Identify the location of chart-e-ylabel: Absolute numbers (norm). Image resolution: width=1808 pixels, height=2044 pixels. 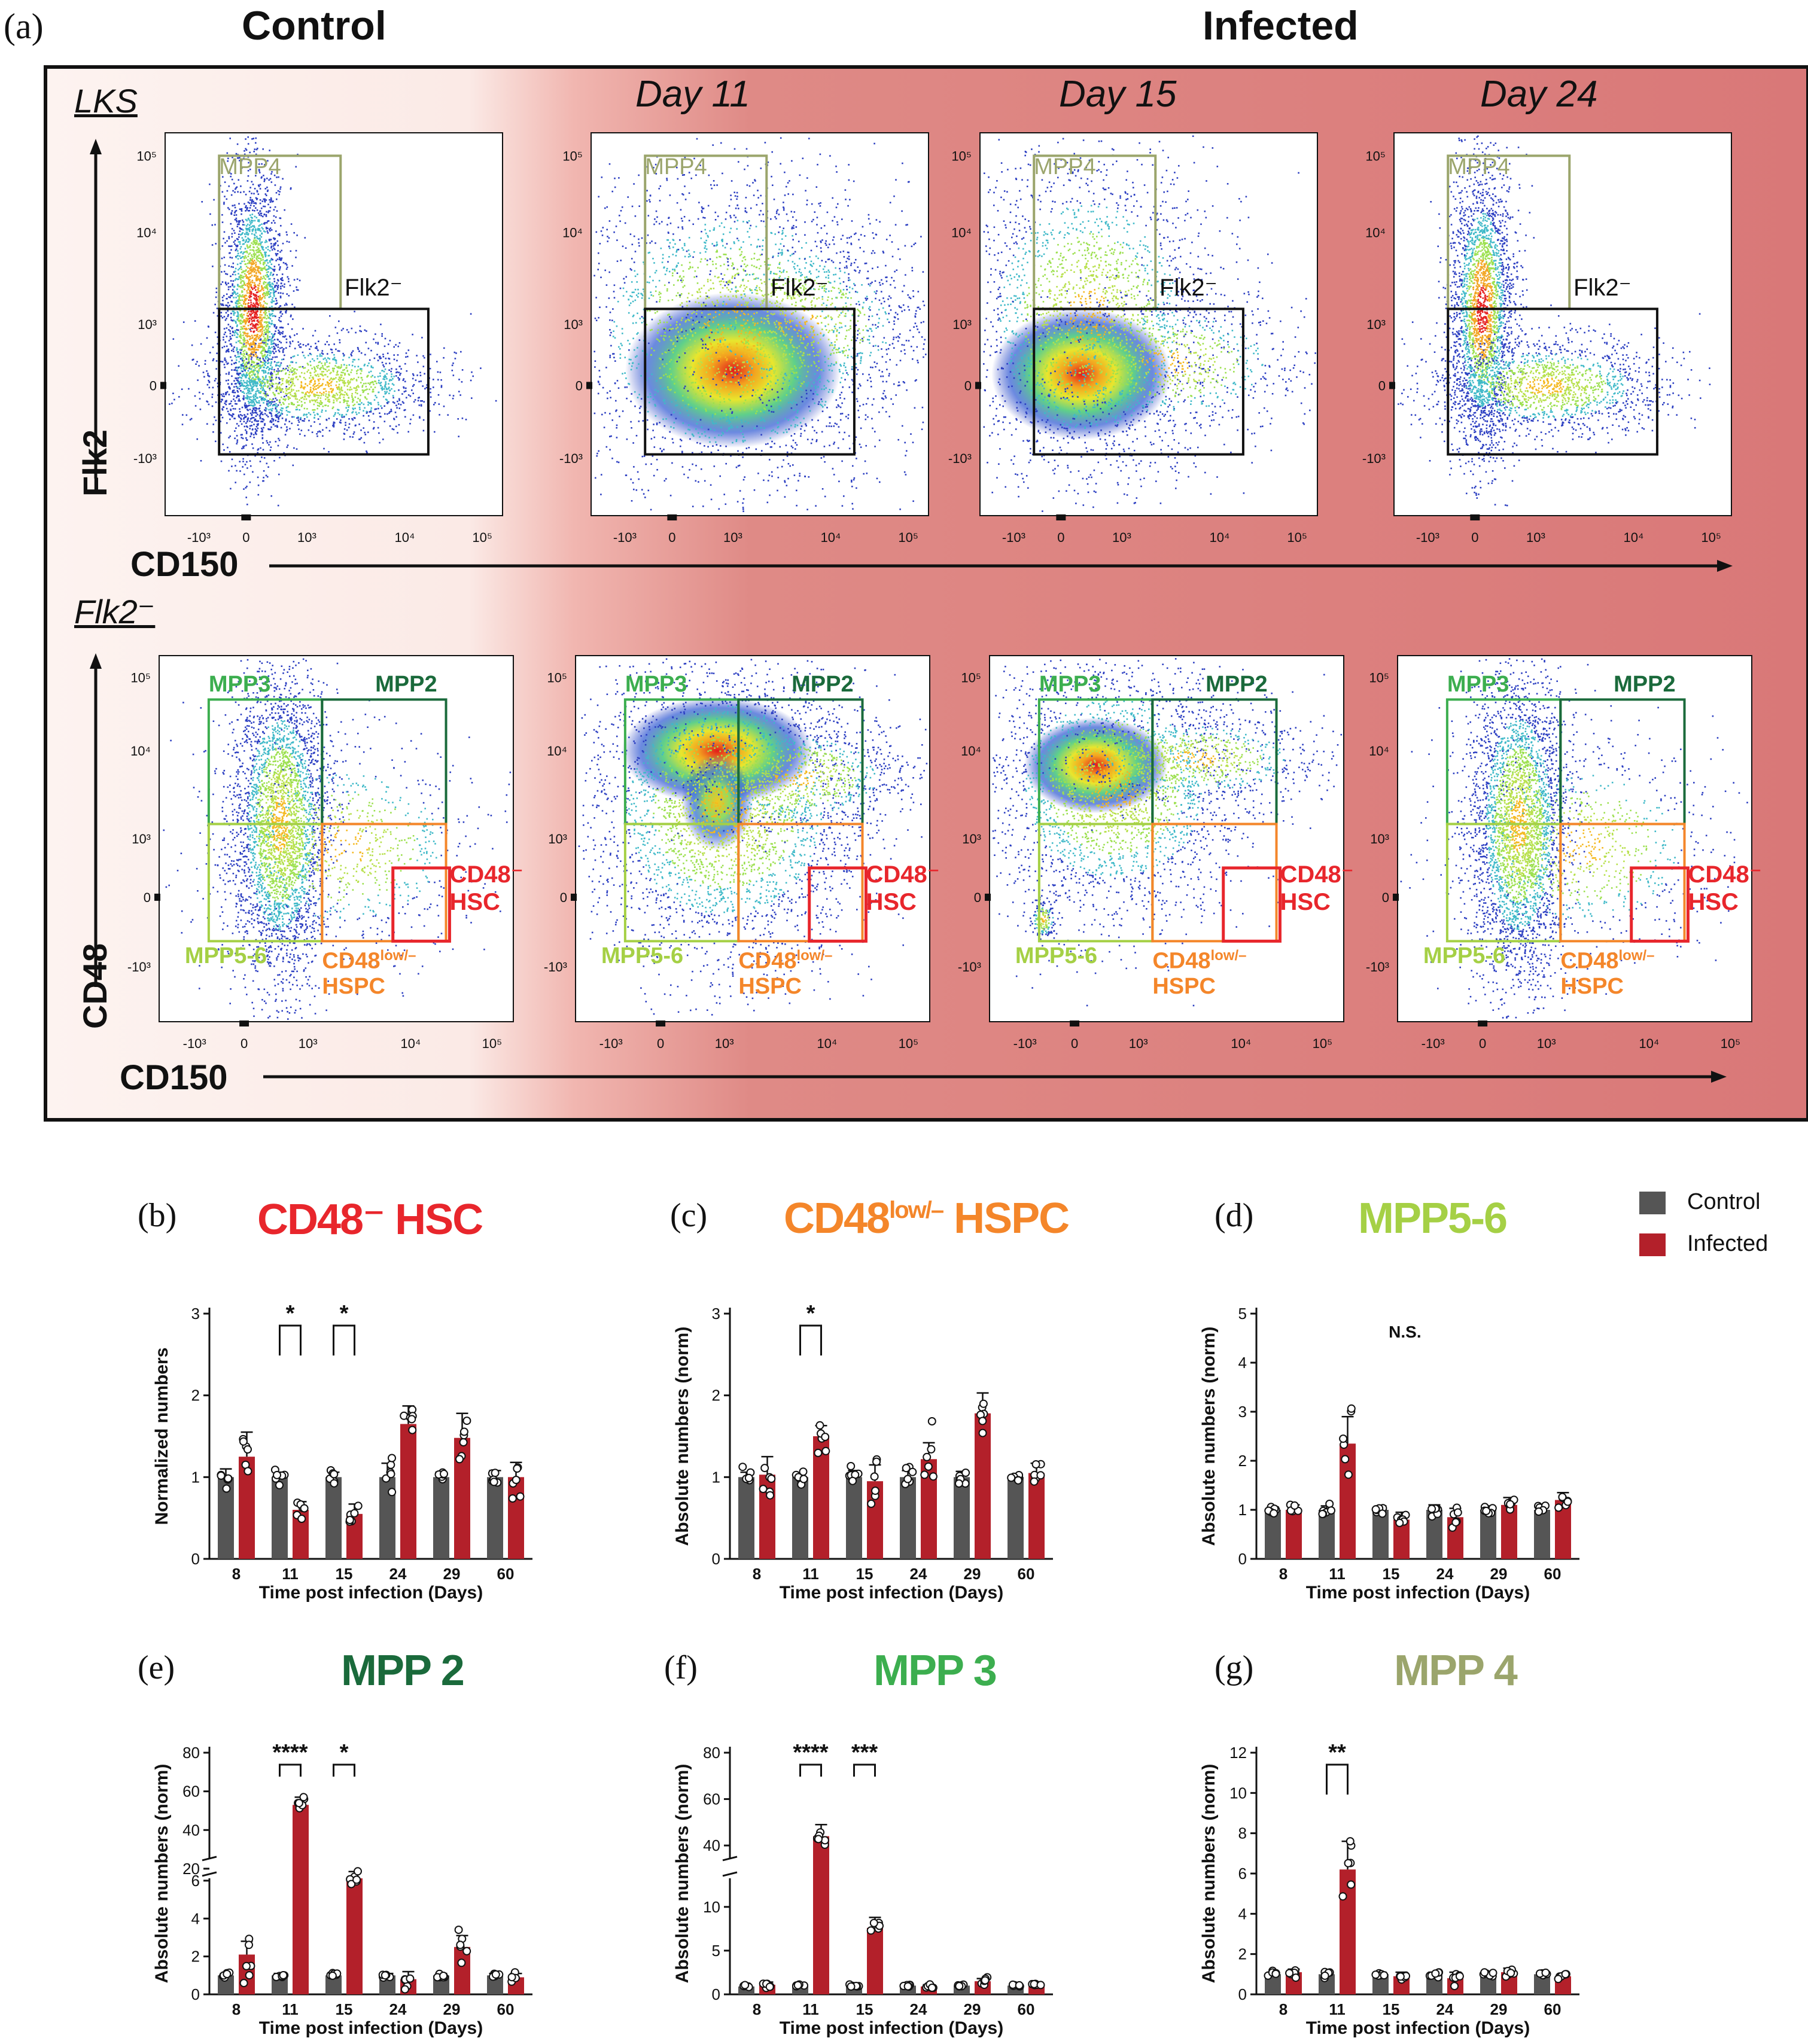
(162, 1874).